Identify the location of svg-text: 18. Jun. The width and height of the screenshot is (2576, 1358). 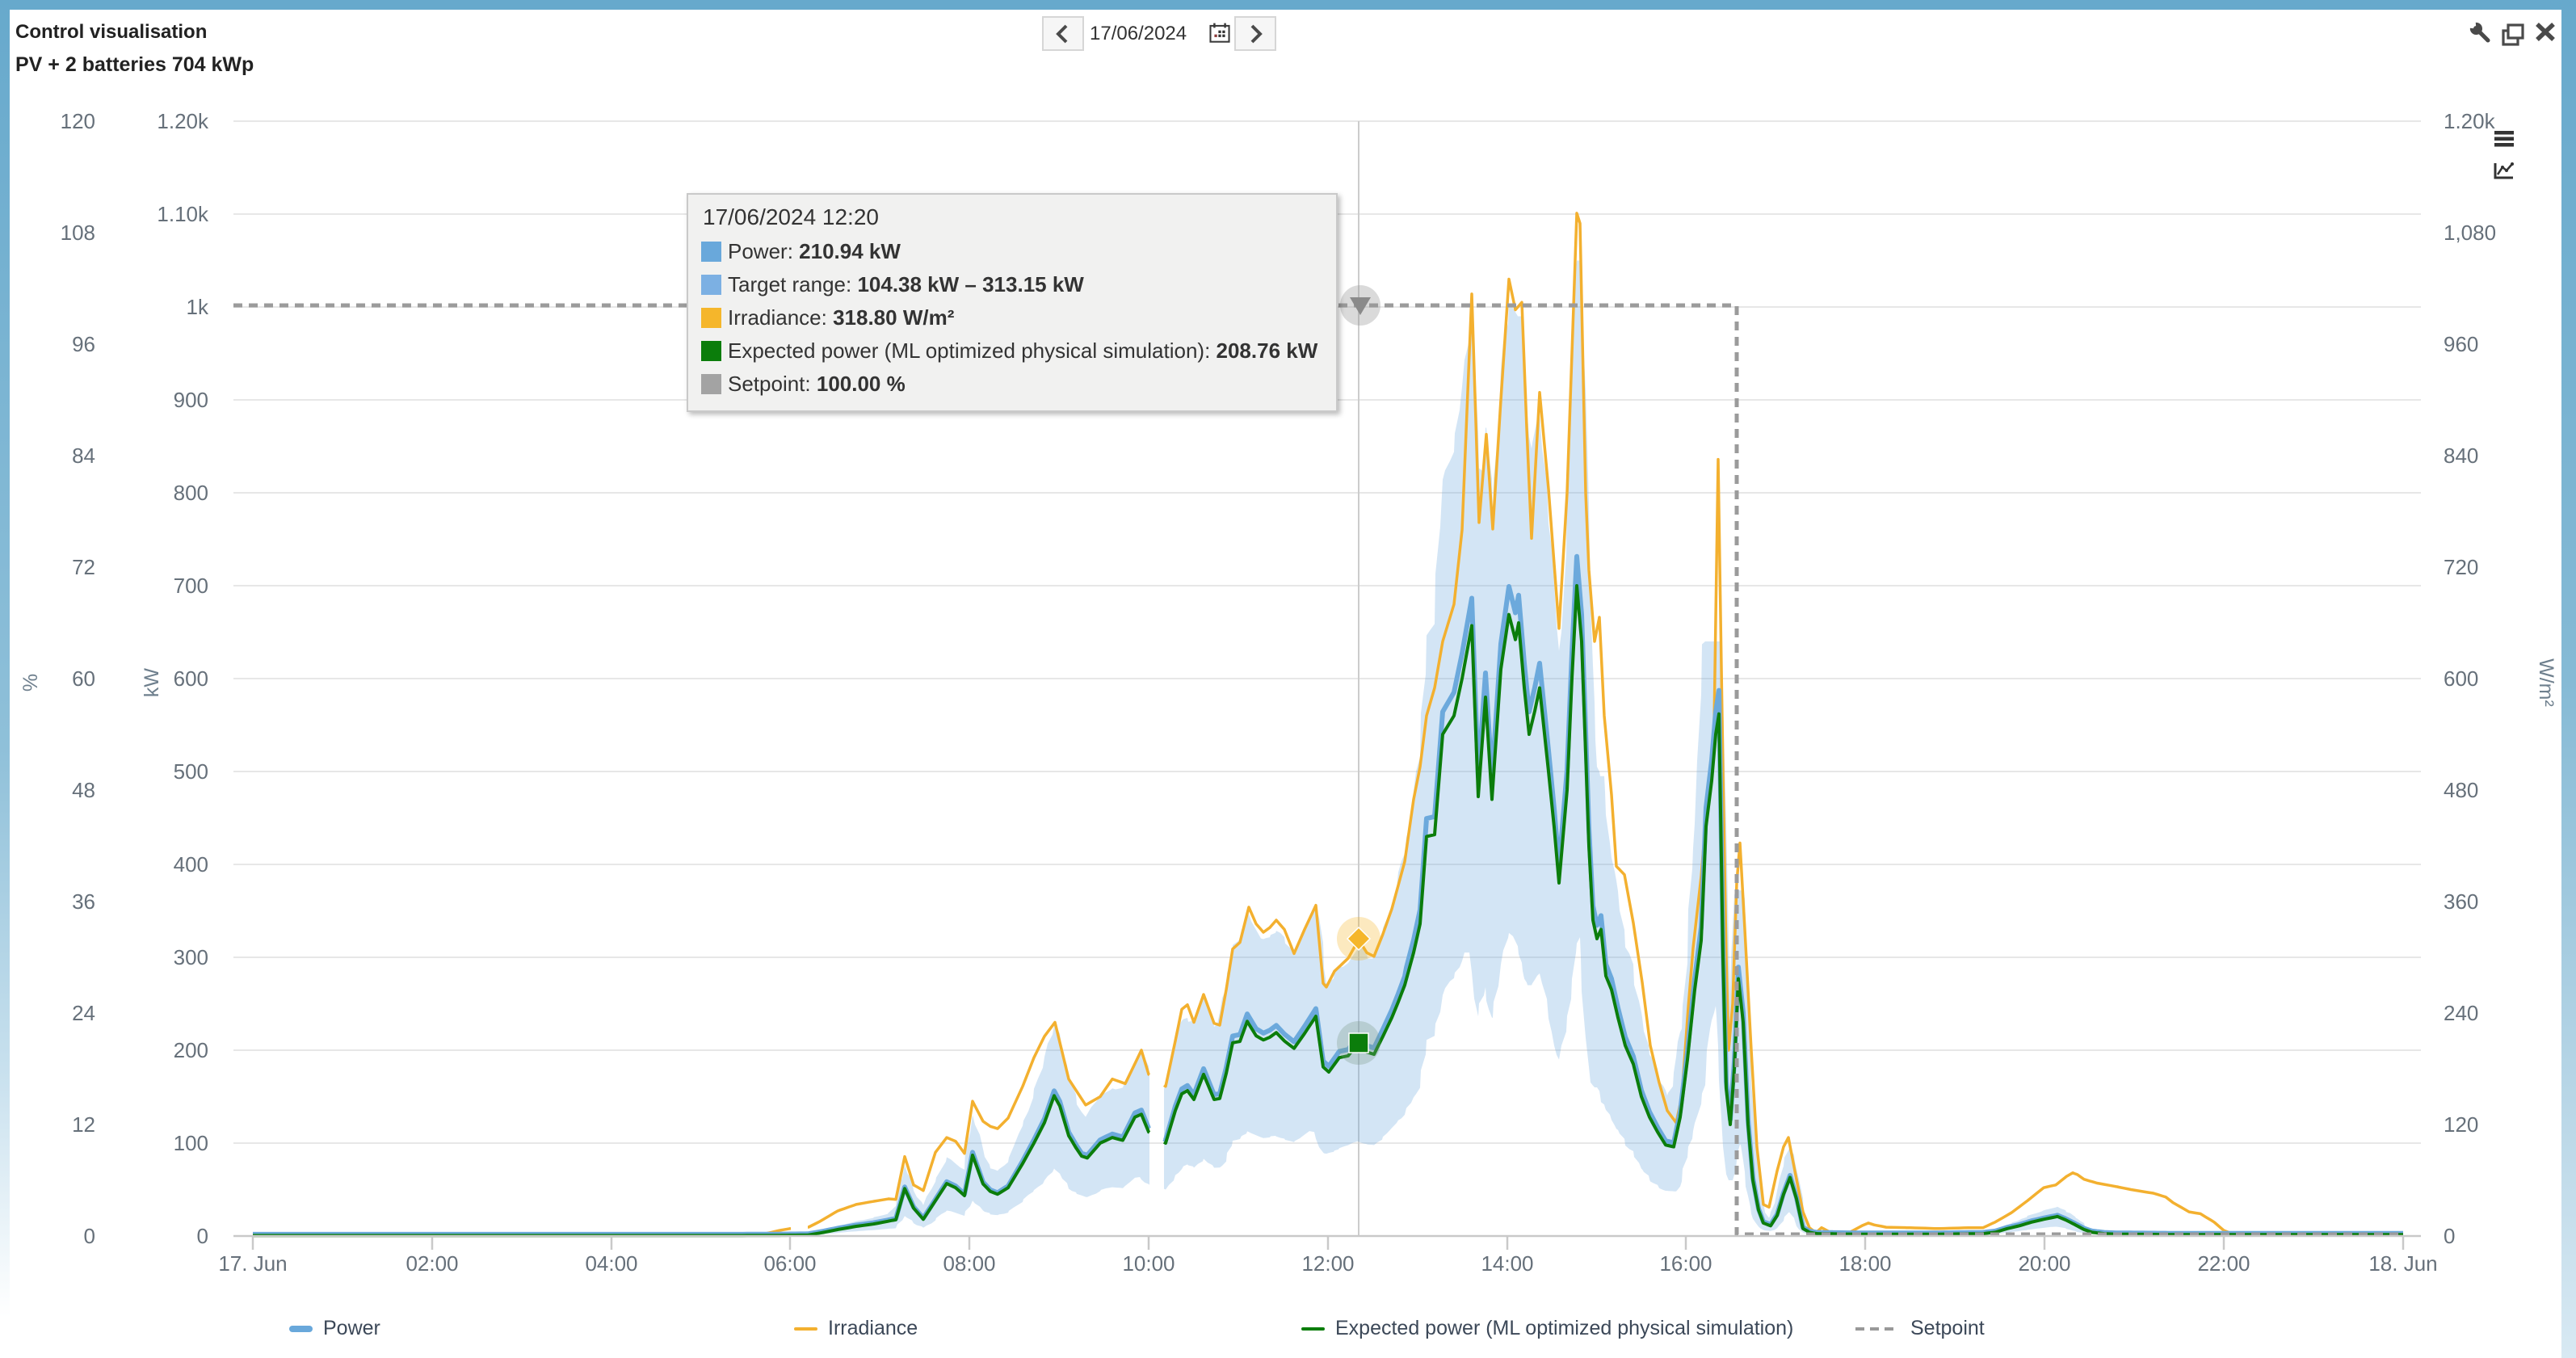
(2402, 1263).